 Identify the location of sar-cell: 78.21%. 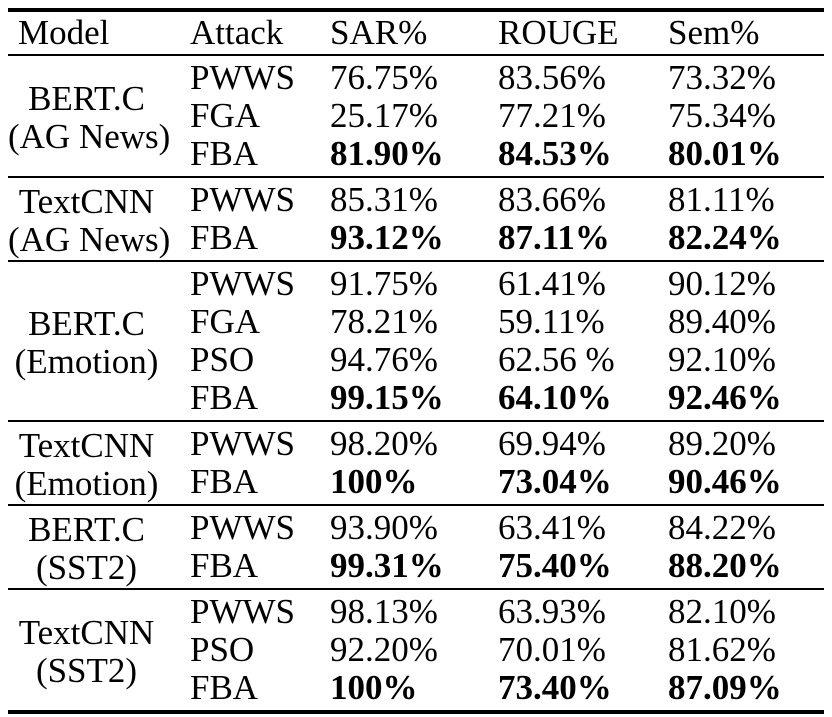
(384, 321).